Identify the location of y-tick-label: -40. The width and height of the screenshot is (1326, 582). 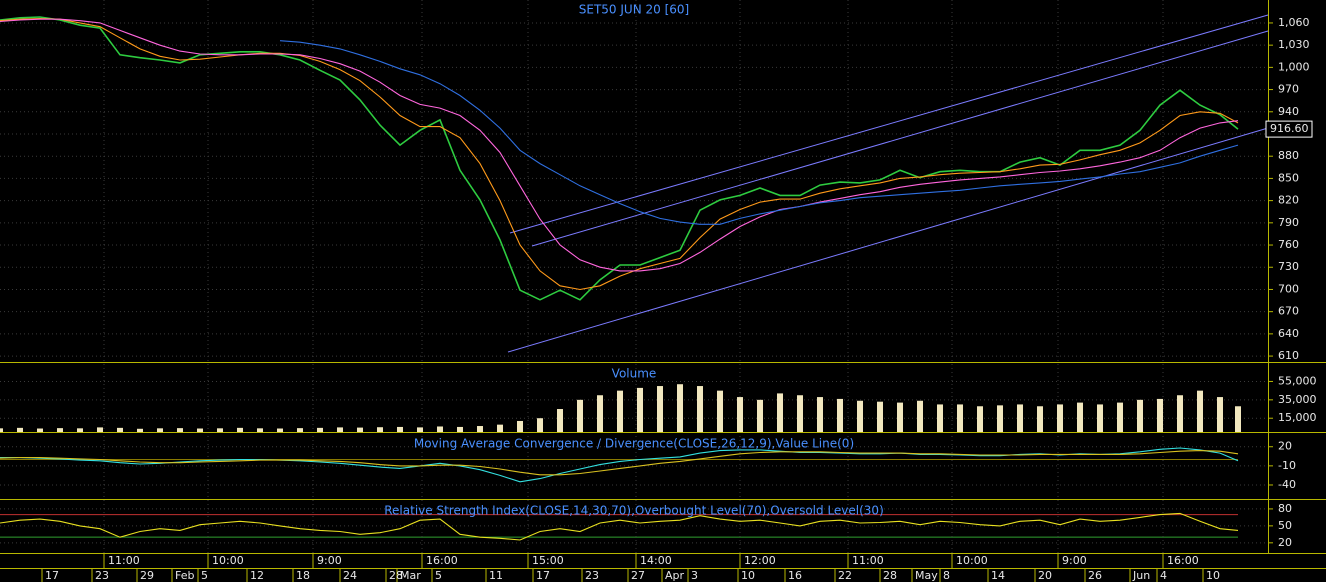
(1287, 484).